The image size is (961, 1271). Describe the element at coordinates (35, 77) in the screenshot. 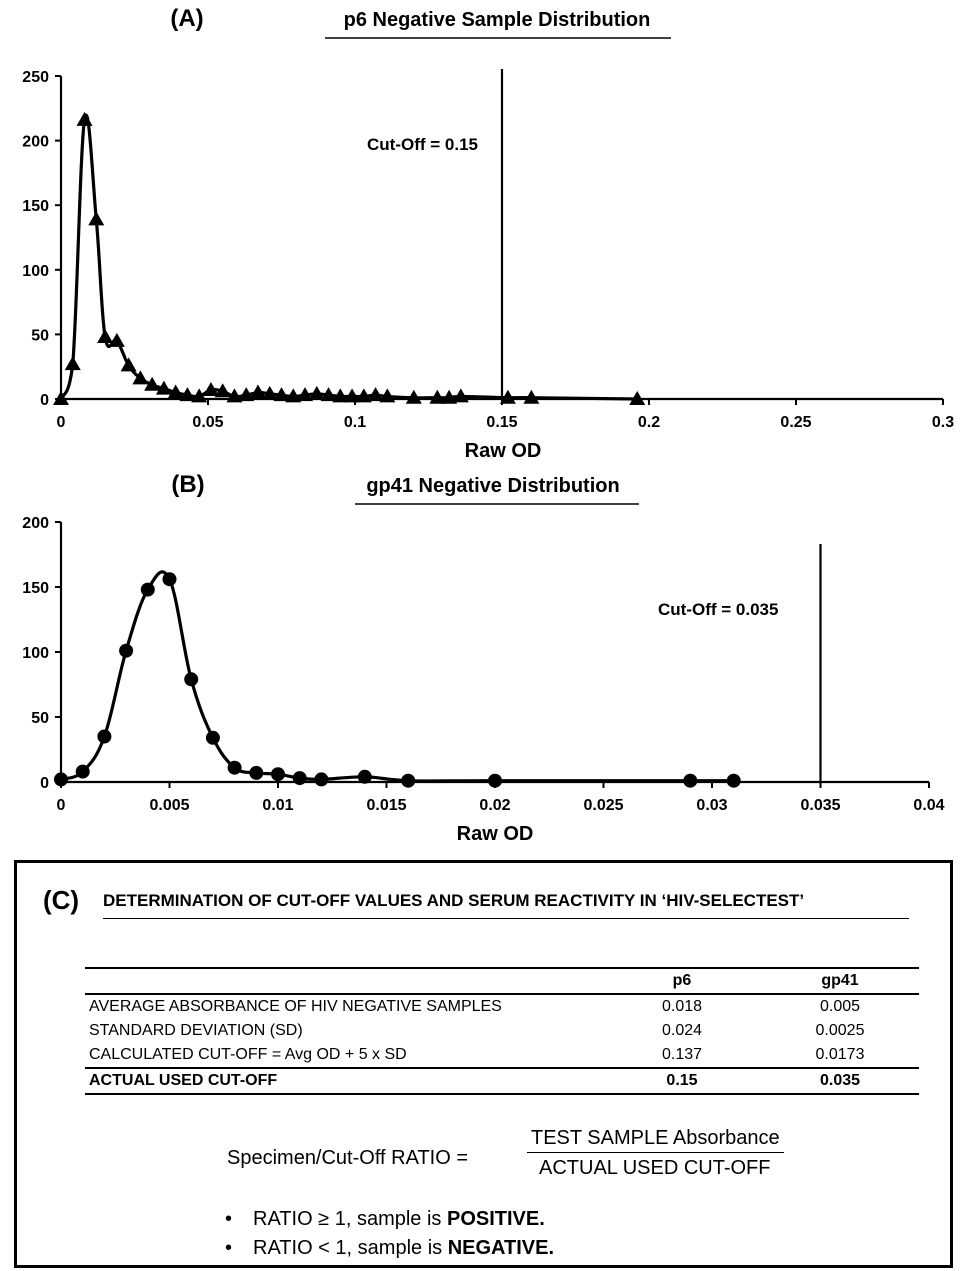

I see `y-tick-label: 250` at that location.